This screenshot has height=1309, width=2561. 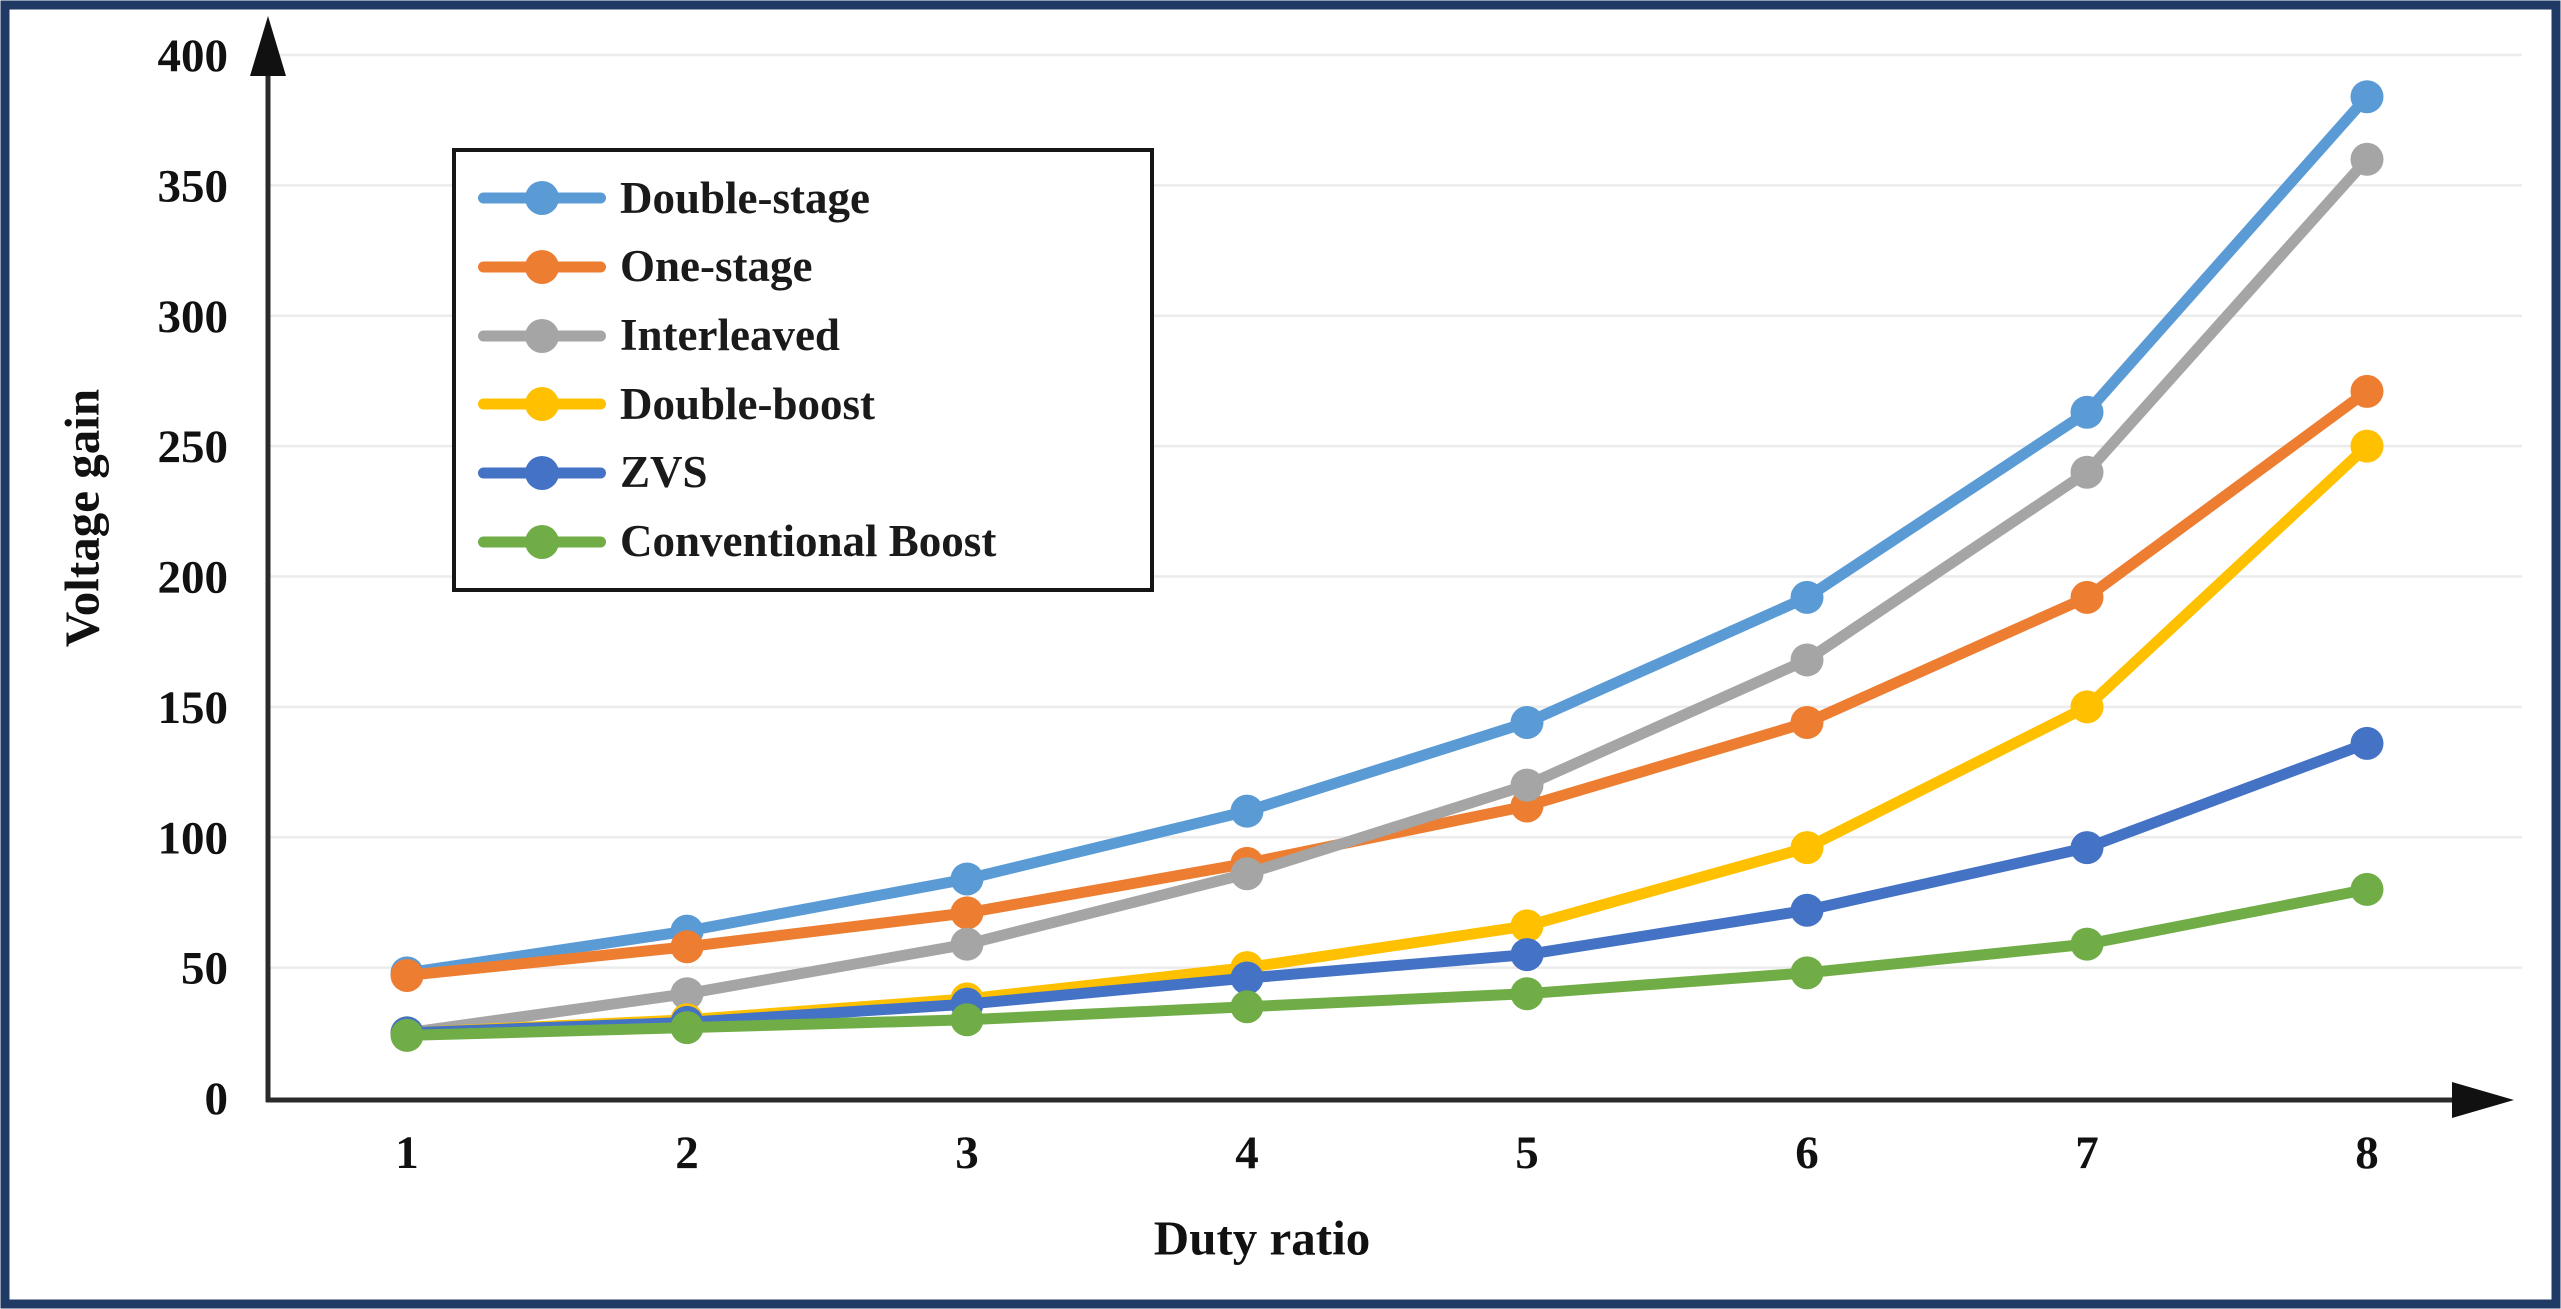 I want to click on y-tick-label: 0, so click(x=217, y=1099).